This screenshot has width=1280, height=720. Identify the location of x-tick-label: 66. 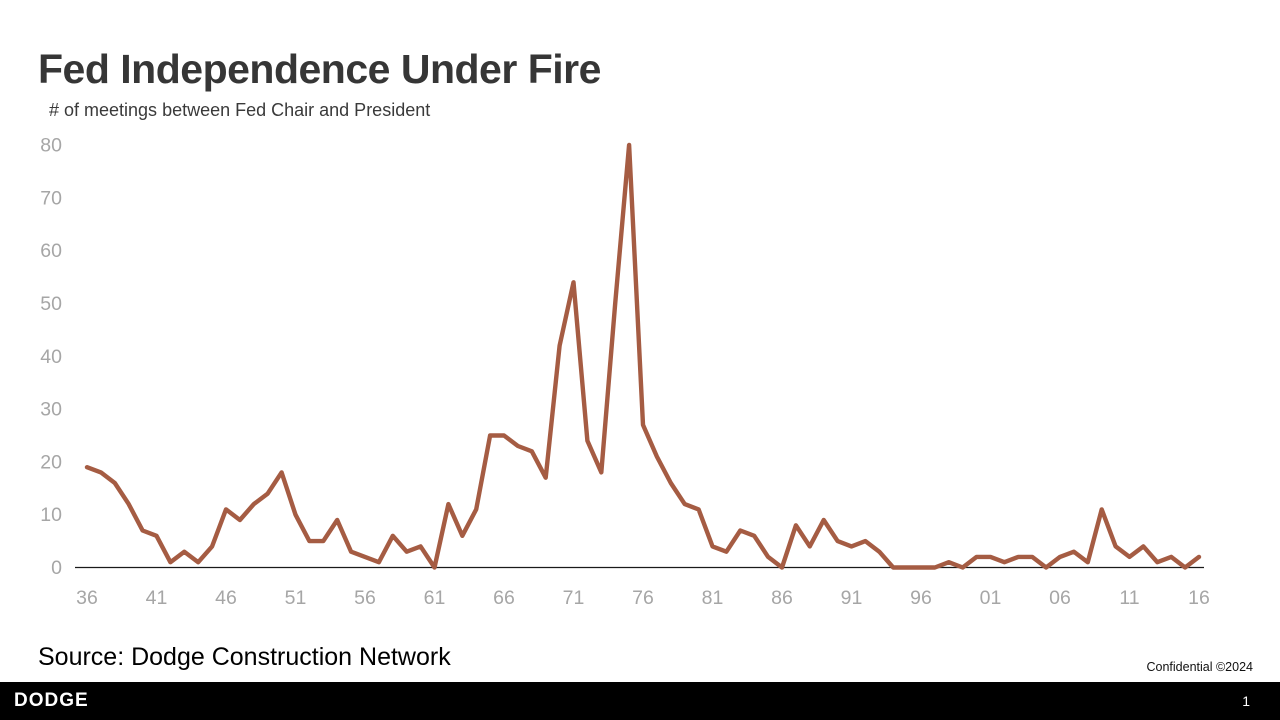
(504, 598).